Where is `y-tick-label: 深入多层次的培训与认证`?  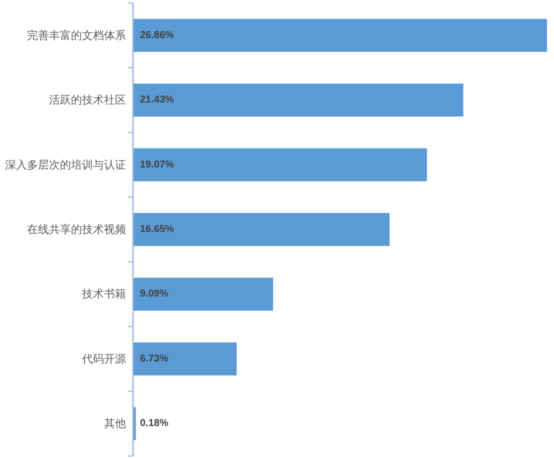 y-tick-label: 深入多层次的培训与认证 is located at coordinates (65, 165).